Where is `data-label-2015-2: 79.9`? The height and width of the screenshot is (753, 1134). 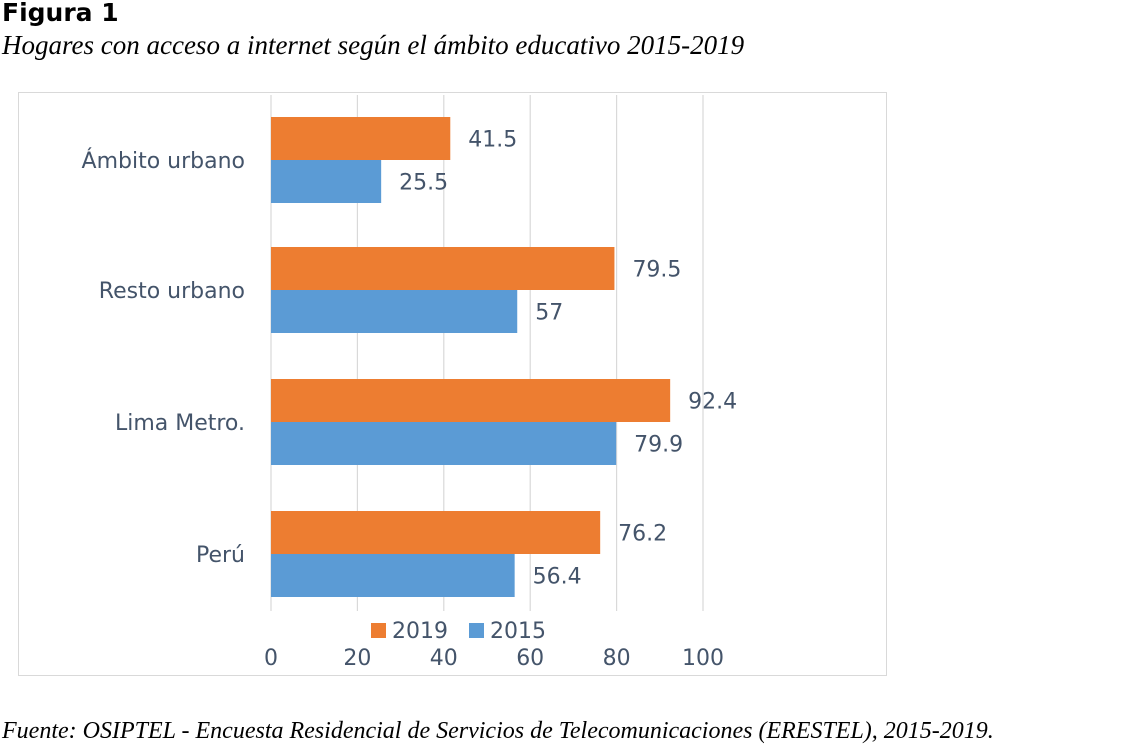 data-label-2015-2: 79.9 is located at coordinates (658, 445).